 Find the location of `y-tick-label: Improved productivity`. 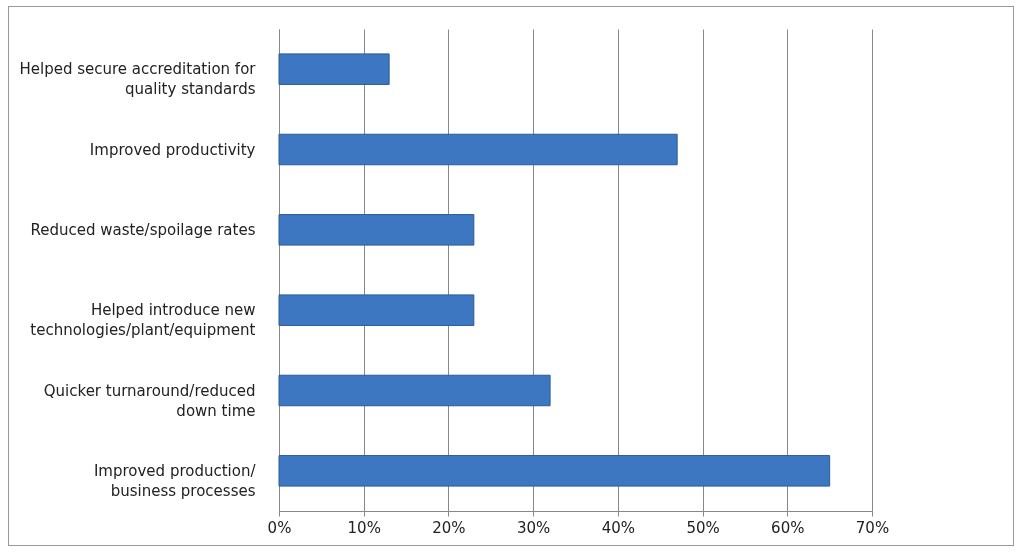

y-tick-label: Improved productivity is located at coordinates (172, 149).